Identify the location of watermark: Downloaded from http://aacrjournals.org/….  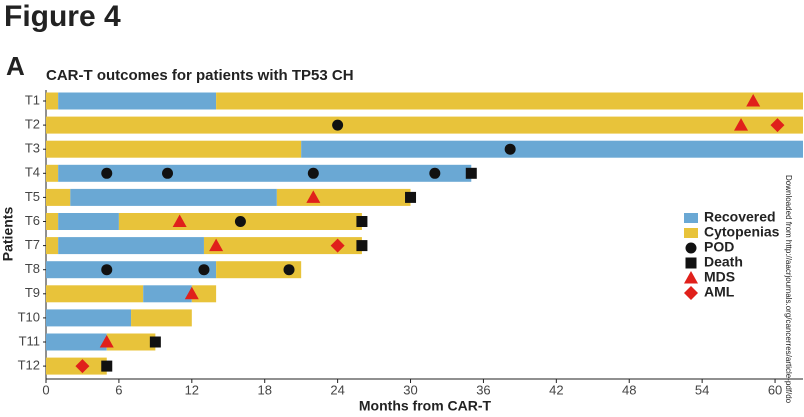
(788, 289).